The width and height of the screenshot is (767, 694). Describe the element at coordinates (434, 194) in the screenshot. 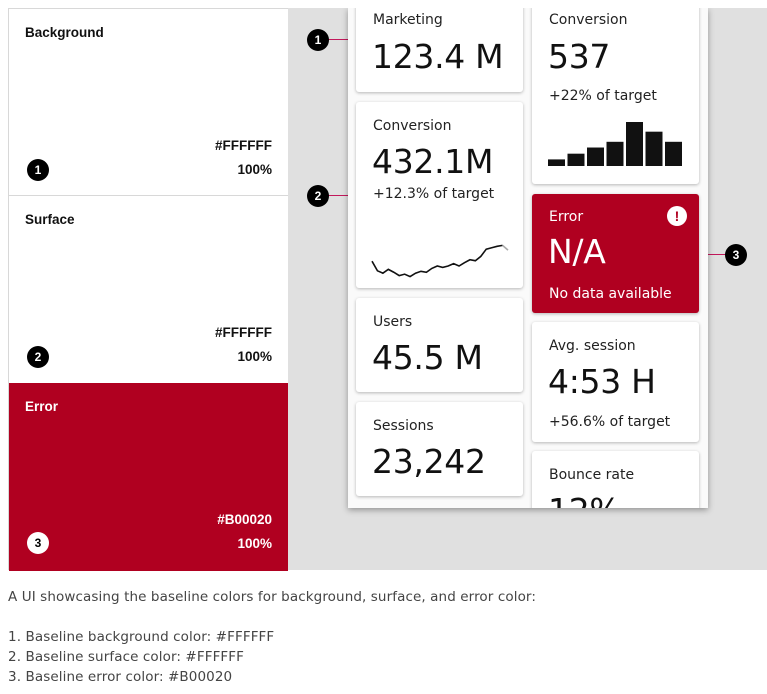

I see `card-subtitle: +12.3% of target` at that location.